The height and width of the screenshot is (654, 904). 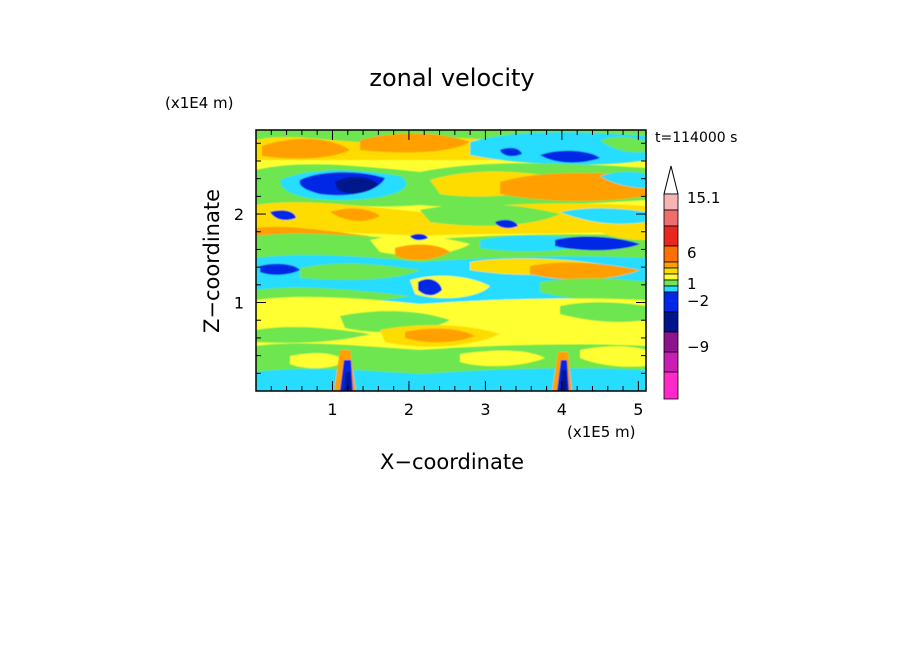 What do you see at coordinates (698, 347) in the screenshot?
I see `colorbar-tick-label: −9` at bounding box center [698, 347].